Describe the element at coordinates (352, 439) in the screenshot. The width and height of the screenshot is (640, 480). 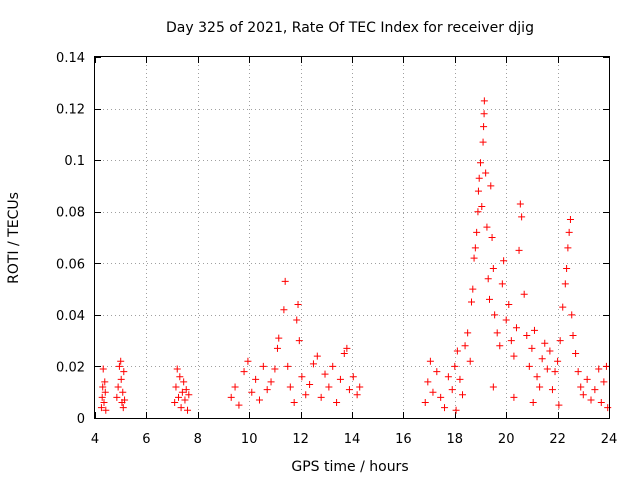
I see `x-tick-label: 14` at that location.